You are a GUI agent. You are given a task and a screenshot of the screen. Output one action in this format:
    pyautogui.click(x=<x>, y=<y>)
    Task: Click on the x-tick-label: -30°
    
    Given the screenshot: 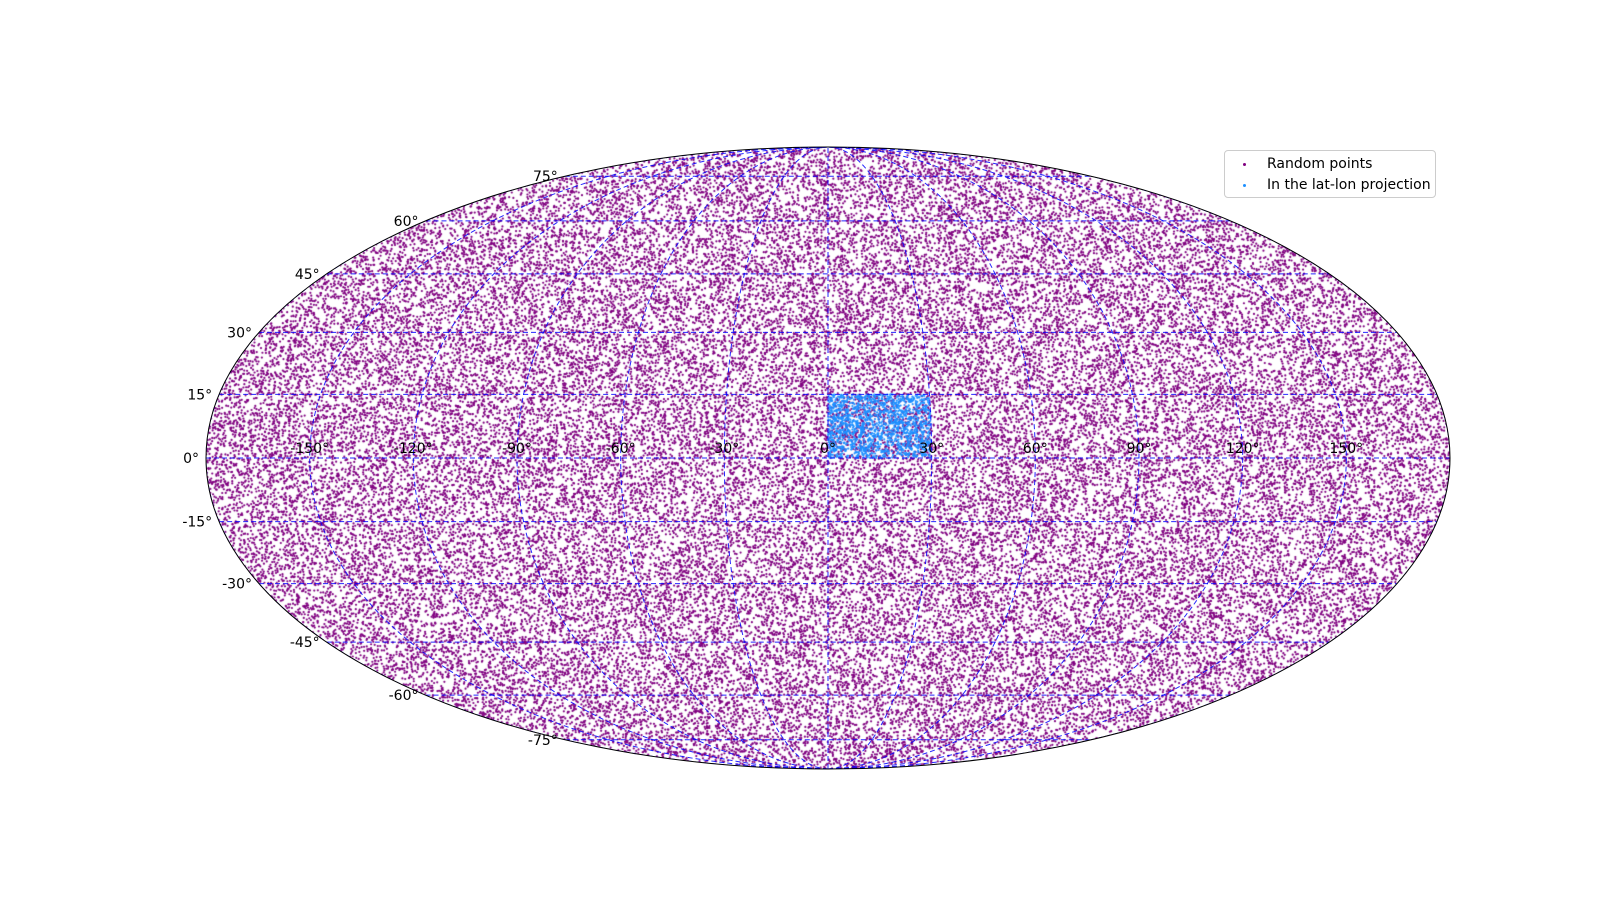 What is the action you would take?
    pyautogui.click(x=724, y=449)
    